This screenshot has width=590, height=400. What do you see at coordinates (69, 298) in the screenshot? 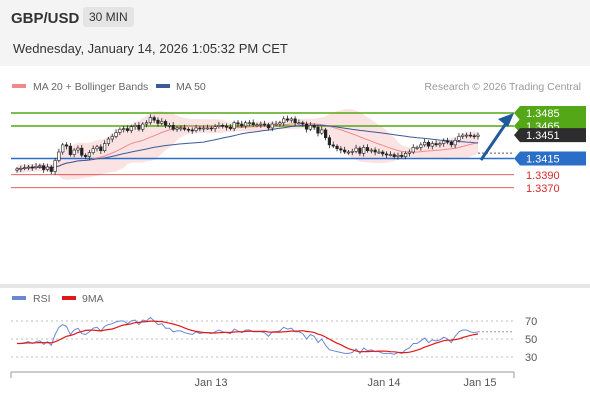
I see `rsi-ma-legend-swatch` at bounding box center [69, 298].